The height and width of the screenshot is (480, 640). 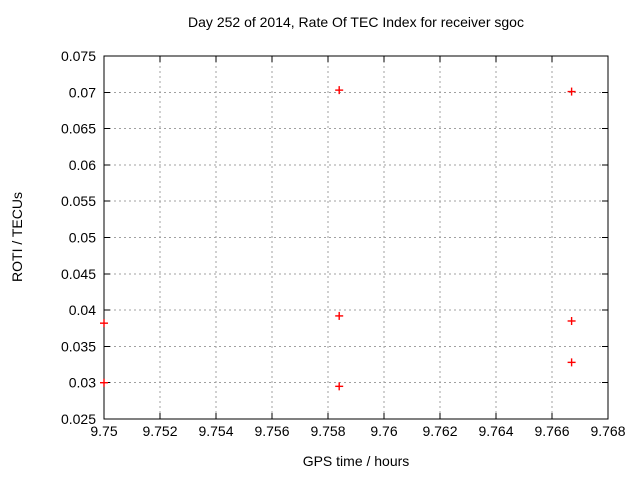 What do you see at coordinates (78, 56) in the screenshot?
I see `y-tick-label: 0.075` at bounding box center [78, 56].